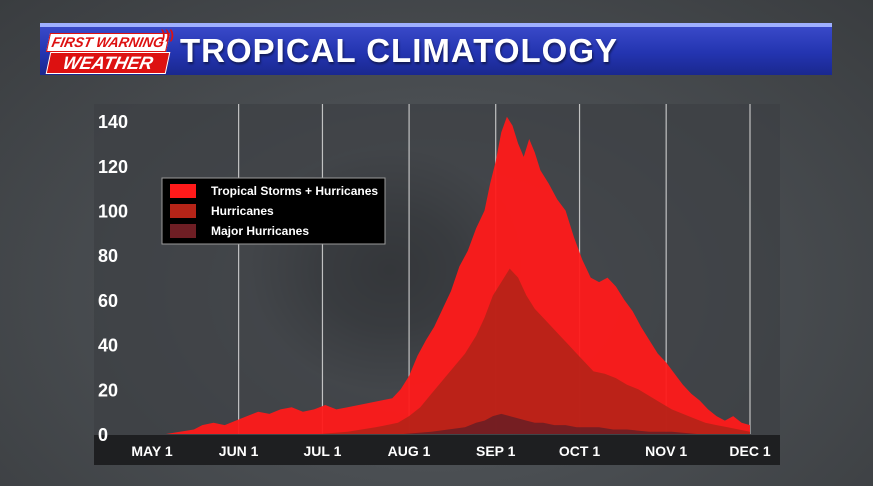  I want to click on first-warning-weather-logo: FIRST WARNING WEATHER ))), so click(125, 50).